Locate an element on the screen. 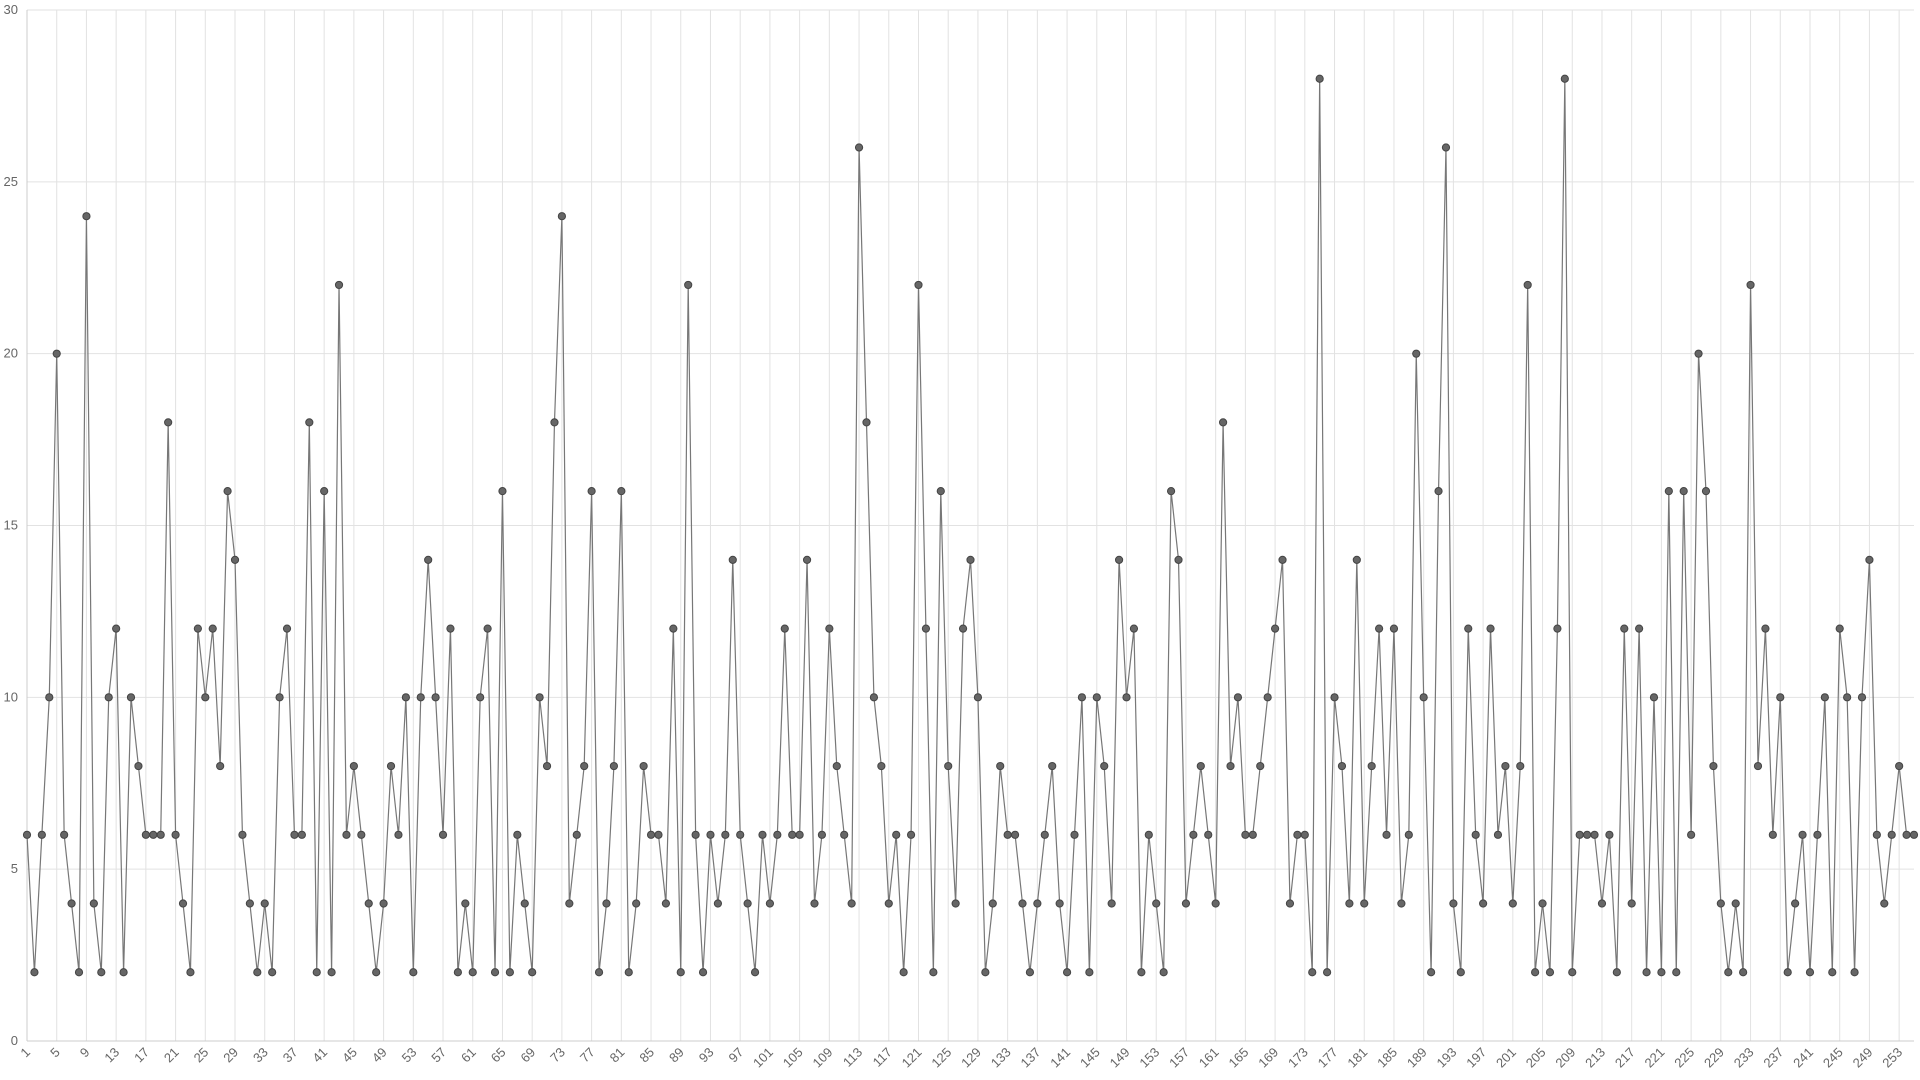 The height and width of the screenshot is (1080, 1920). x-tick-label: 89 is located at coordinates (676, 1055).